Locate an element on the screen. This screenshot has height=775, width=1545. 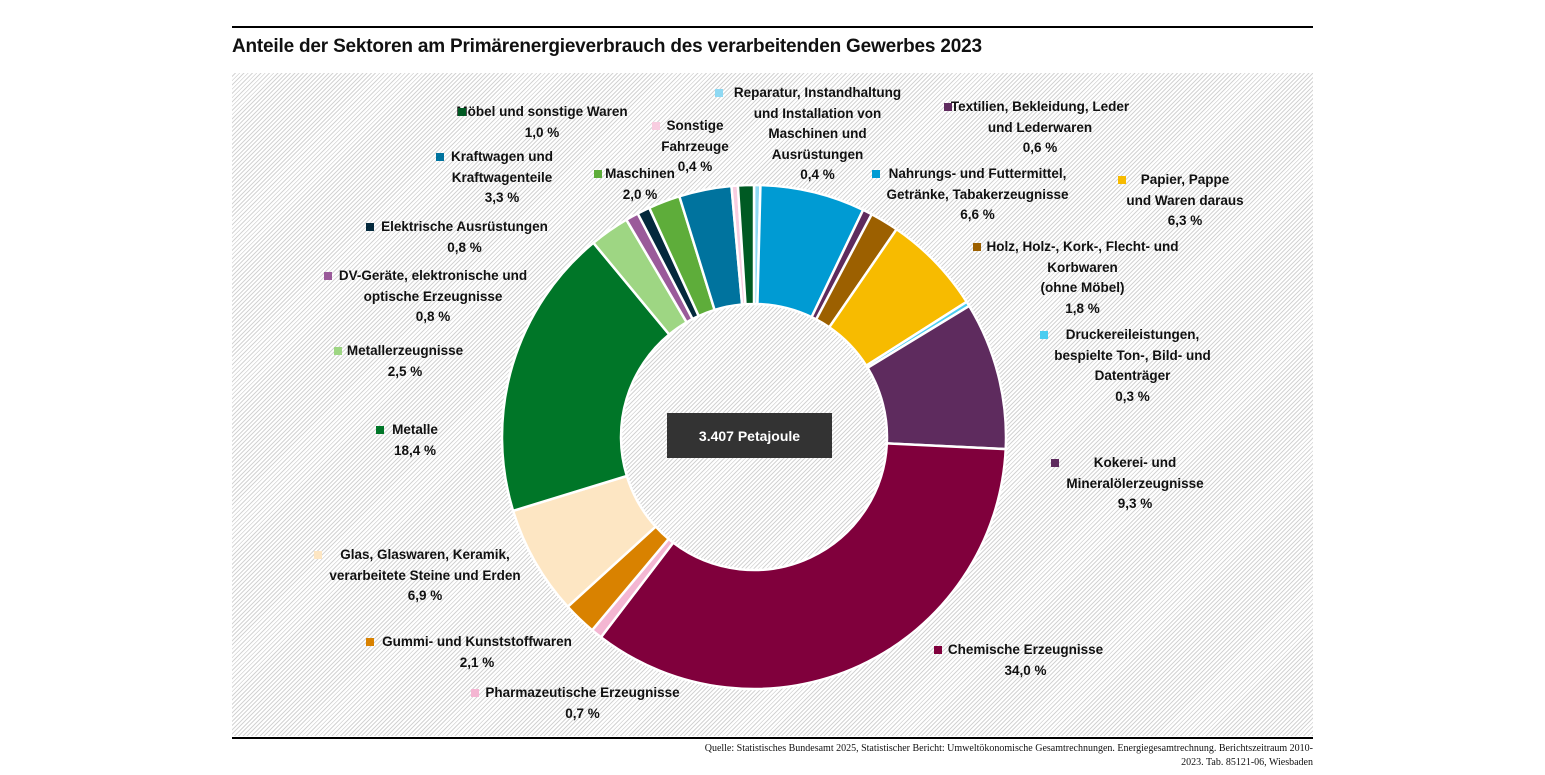
slice-label: Maschinen 2,0 % is located at coordinates (640, 184).